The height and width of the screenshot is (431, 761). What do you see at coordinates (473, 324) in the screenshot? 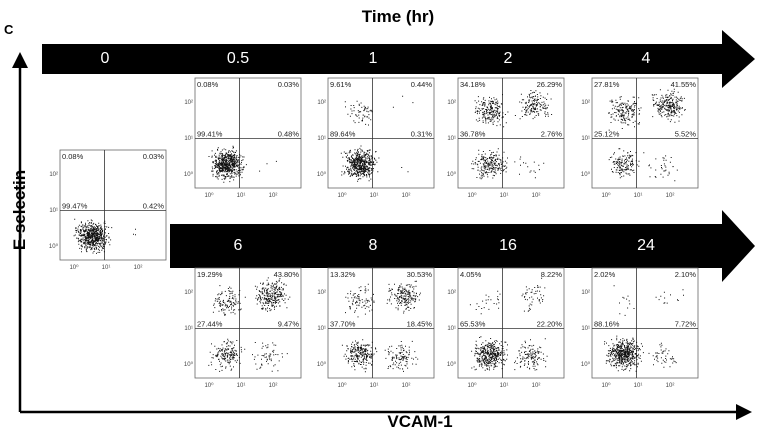
I see `quadrant-label: 65.53%` at bounding box center [473, 324].